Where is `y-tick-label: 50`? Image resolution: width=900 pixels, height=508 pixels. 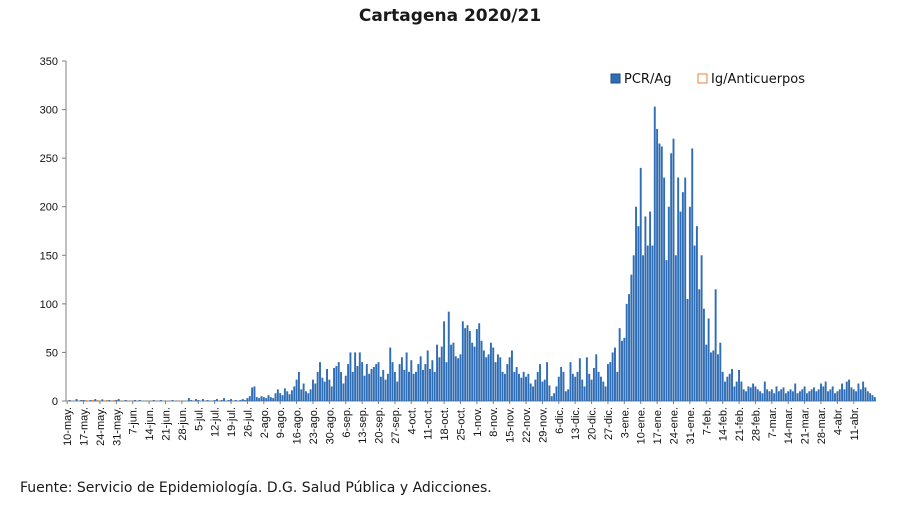
y-tick-label: 50 is located at coordinates (52, 353).